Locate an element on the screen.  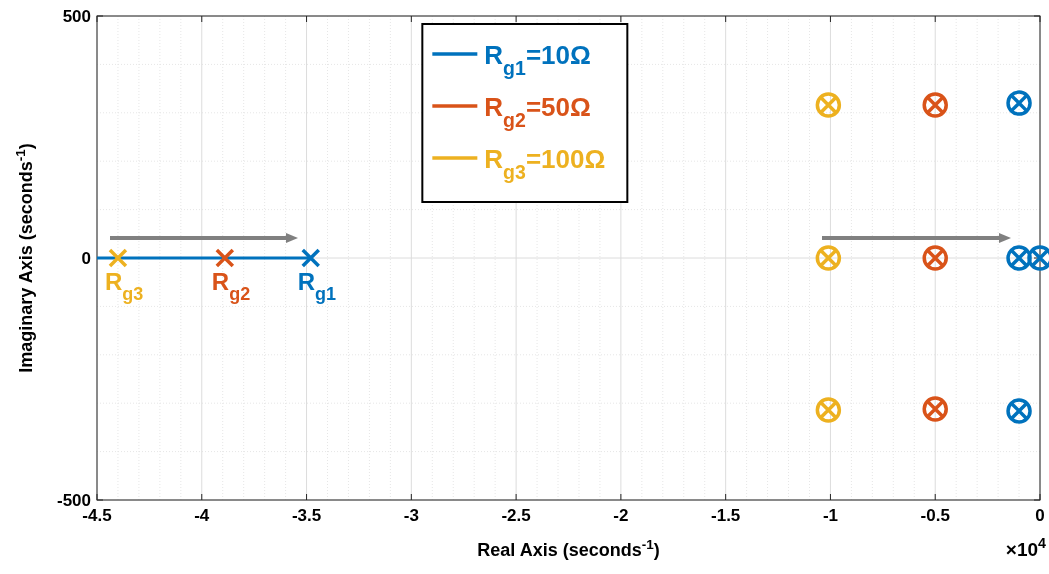
x-tick-label: -3 is located at coordinates (411, 515).